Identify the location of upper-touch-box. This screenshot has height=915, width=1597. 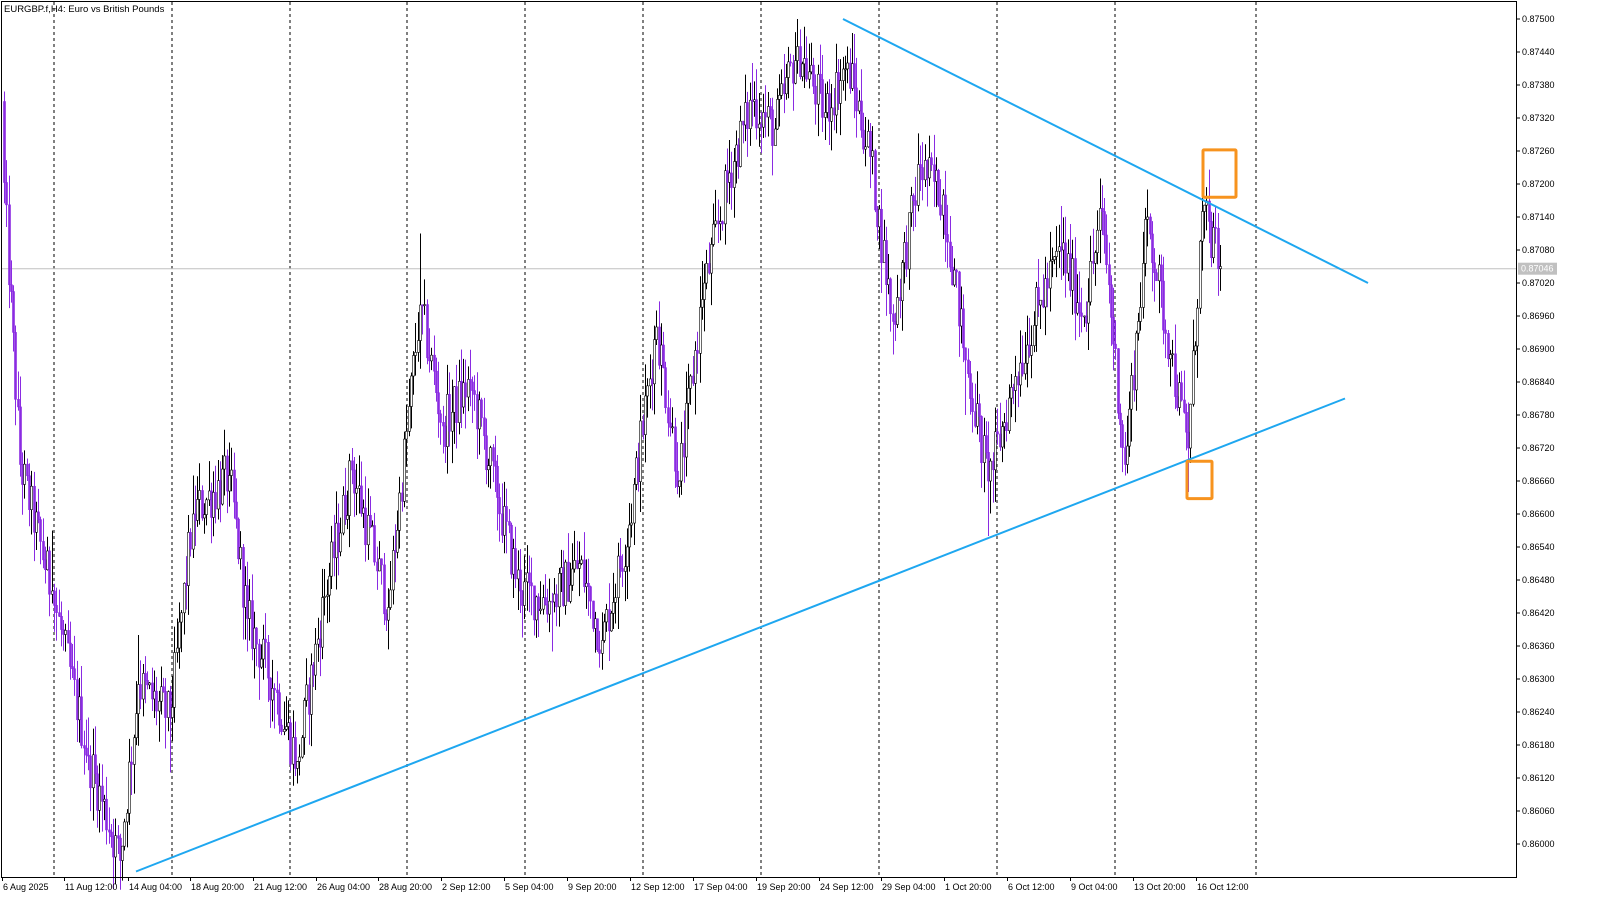
(1219, 173).